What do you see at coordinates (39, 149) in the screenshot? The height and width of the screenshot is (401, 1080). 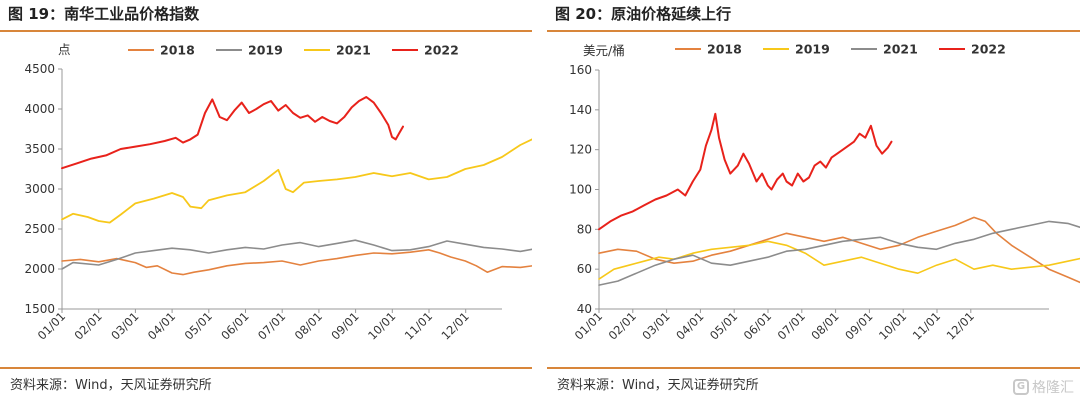 I see `y-tick-label: 3500` at bounding box center [39, 149].